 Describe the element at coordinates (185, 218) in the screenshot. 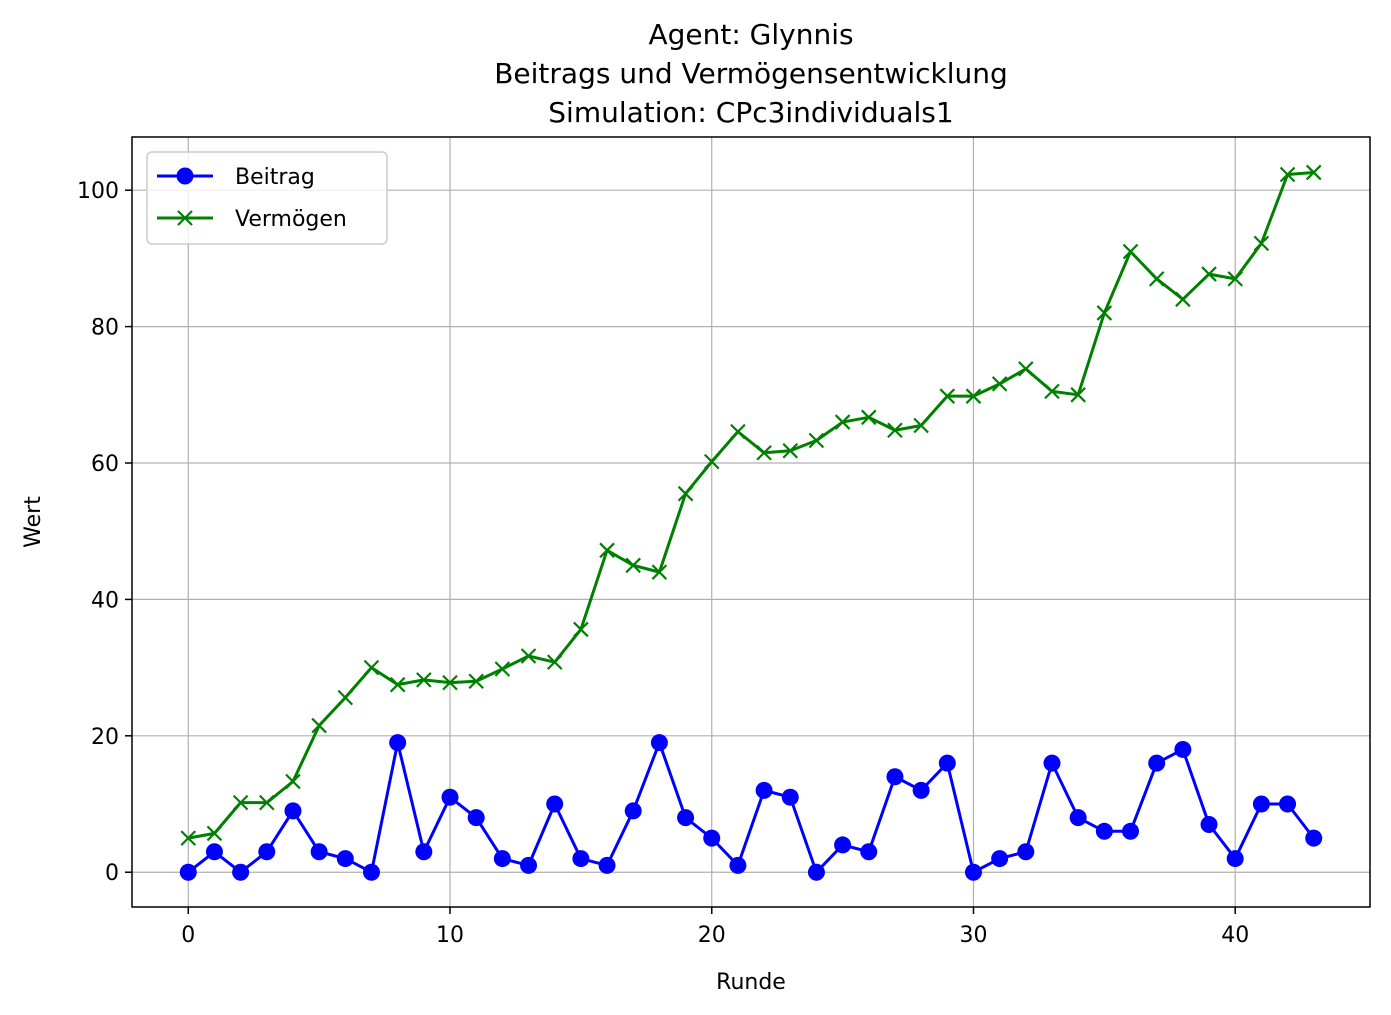

I see `legend-marker-vermoegen` at that location.